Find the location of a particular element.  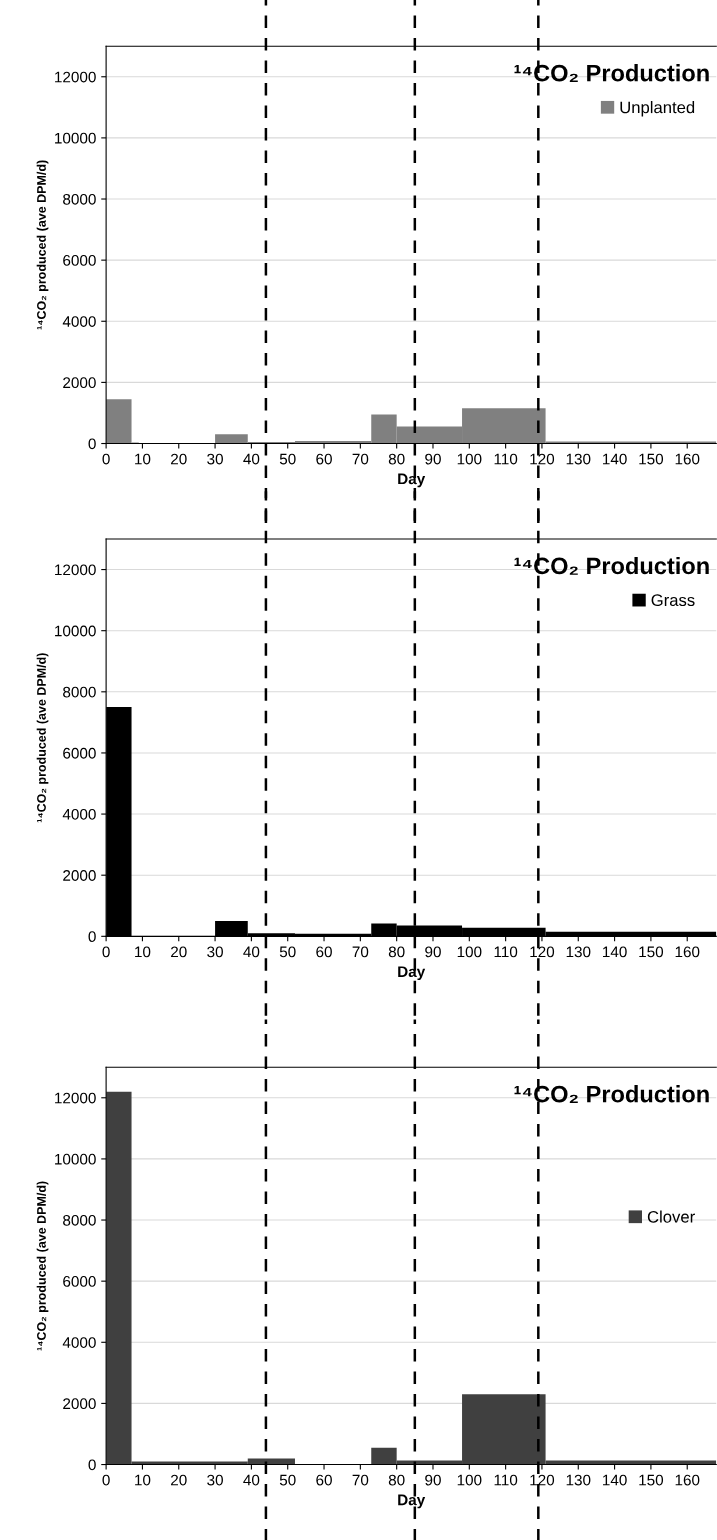

legend-label: Clover is located at coordinates (671, 1216).